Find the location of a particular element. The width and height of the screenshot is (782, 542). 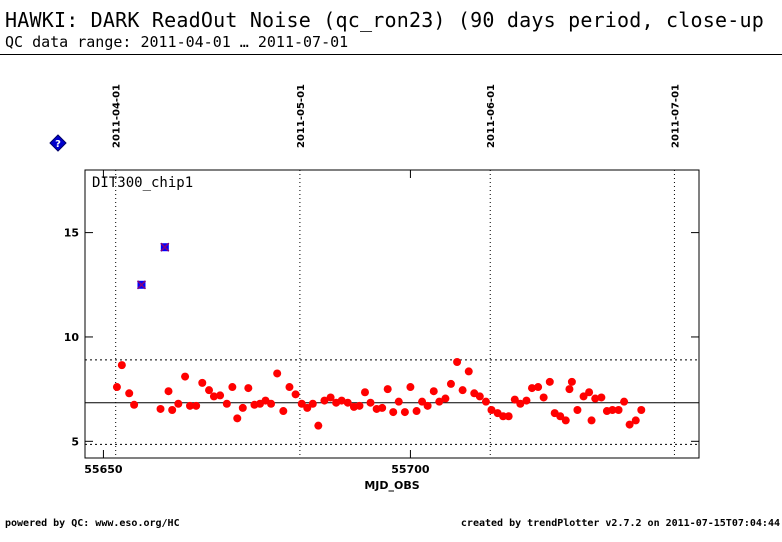

x-axis-title: MJD_OBS is located at coordinates (391, 485).